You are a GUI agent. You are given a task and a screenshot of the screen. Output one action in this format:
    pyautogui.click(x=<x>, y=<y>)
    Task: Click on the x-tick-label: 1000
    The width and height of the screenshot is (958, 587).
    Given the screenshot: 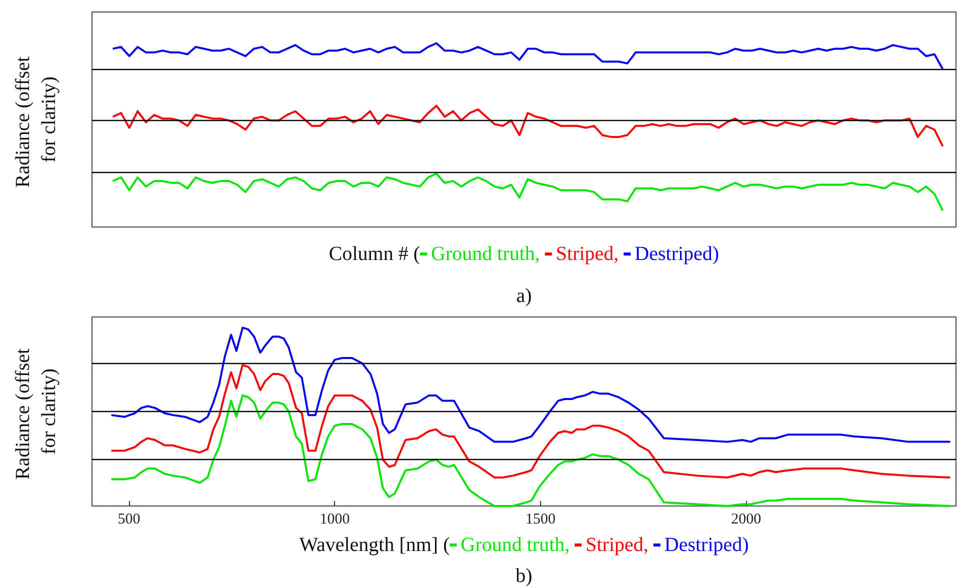 What is the action you would take?
    pyautogui.click(x=335, y=520)
    